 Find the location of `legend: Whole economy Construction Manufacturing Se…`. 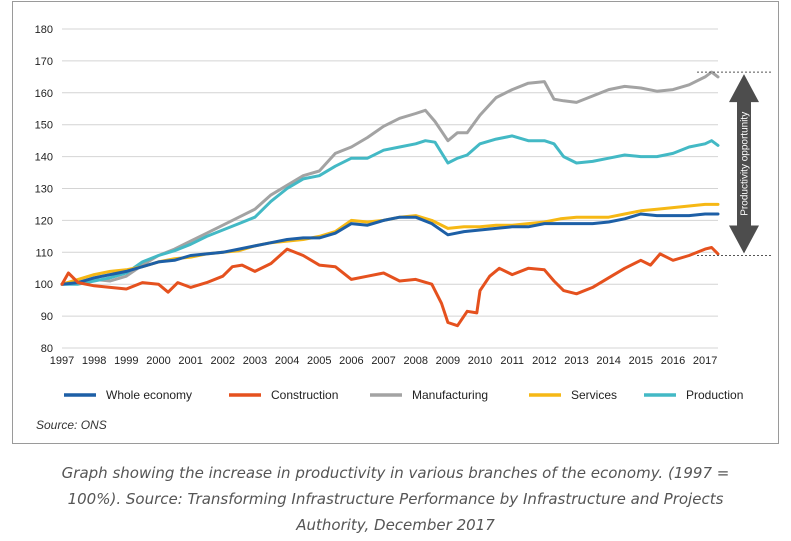

legend: Whole economy Construction Manufacturing Se… is located at coordinates (403, 395).